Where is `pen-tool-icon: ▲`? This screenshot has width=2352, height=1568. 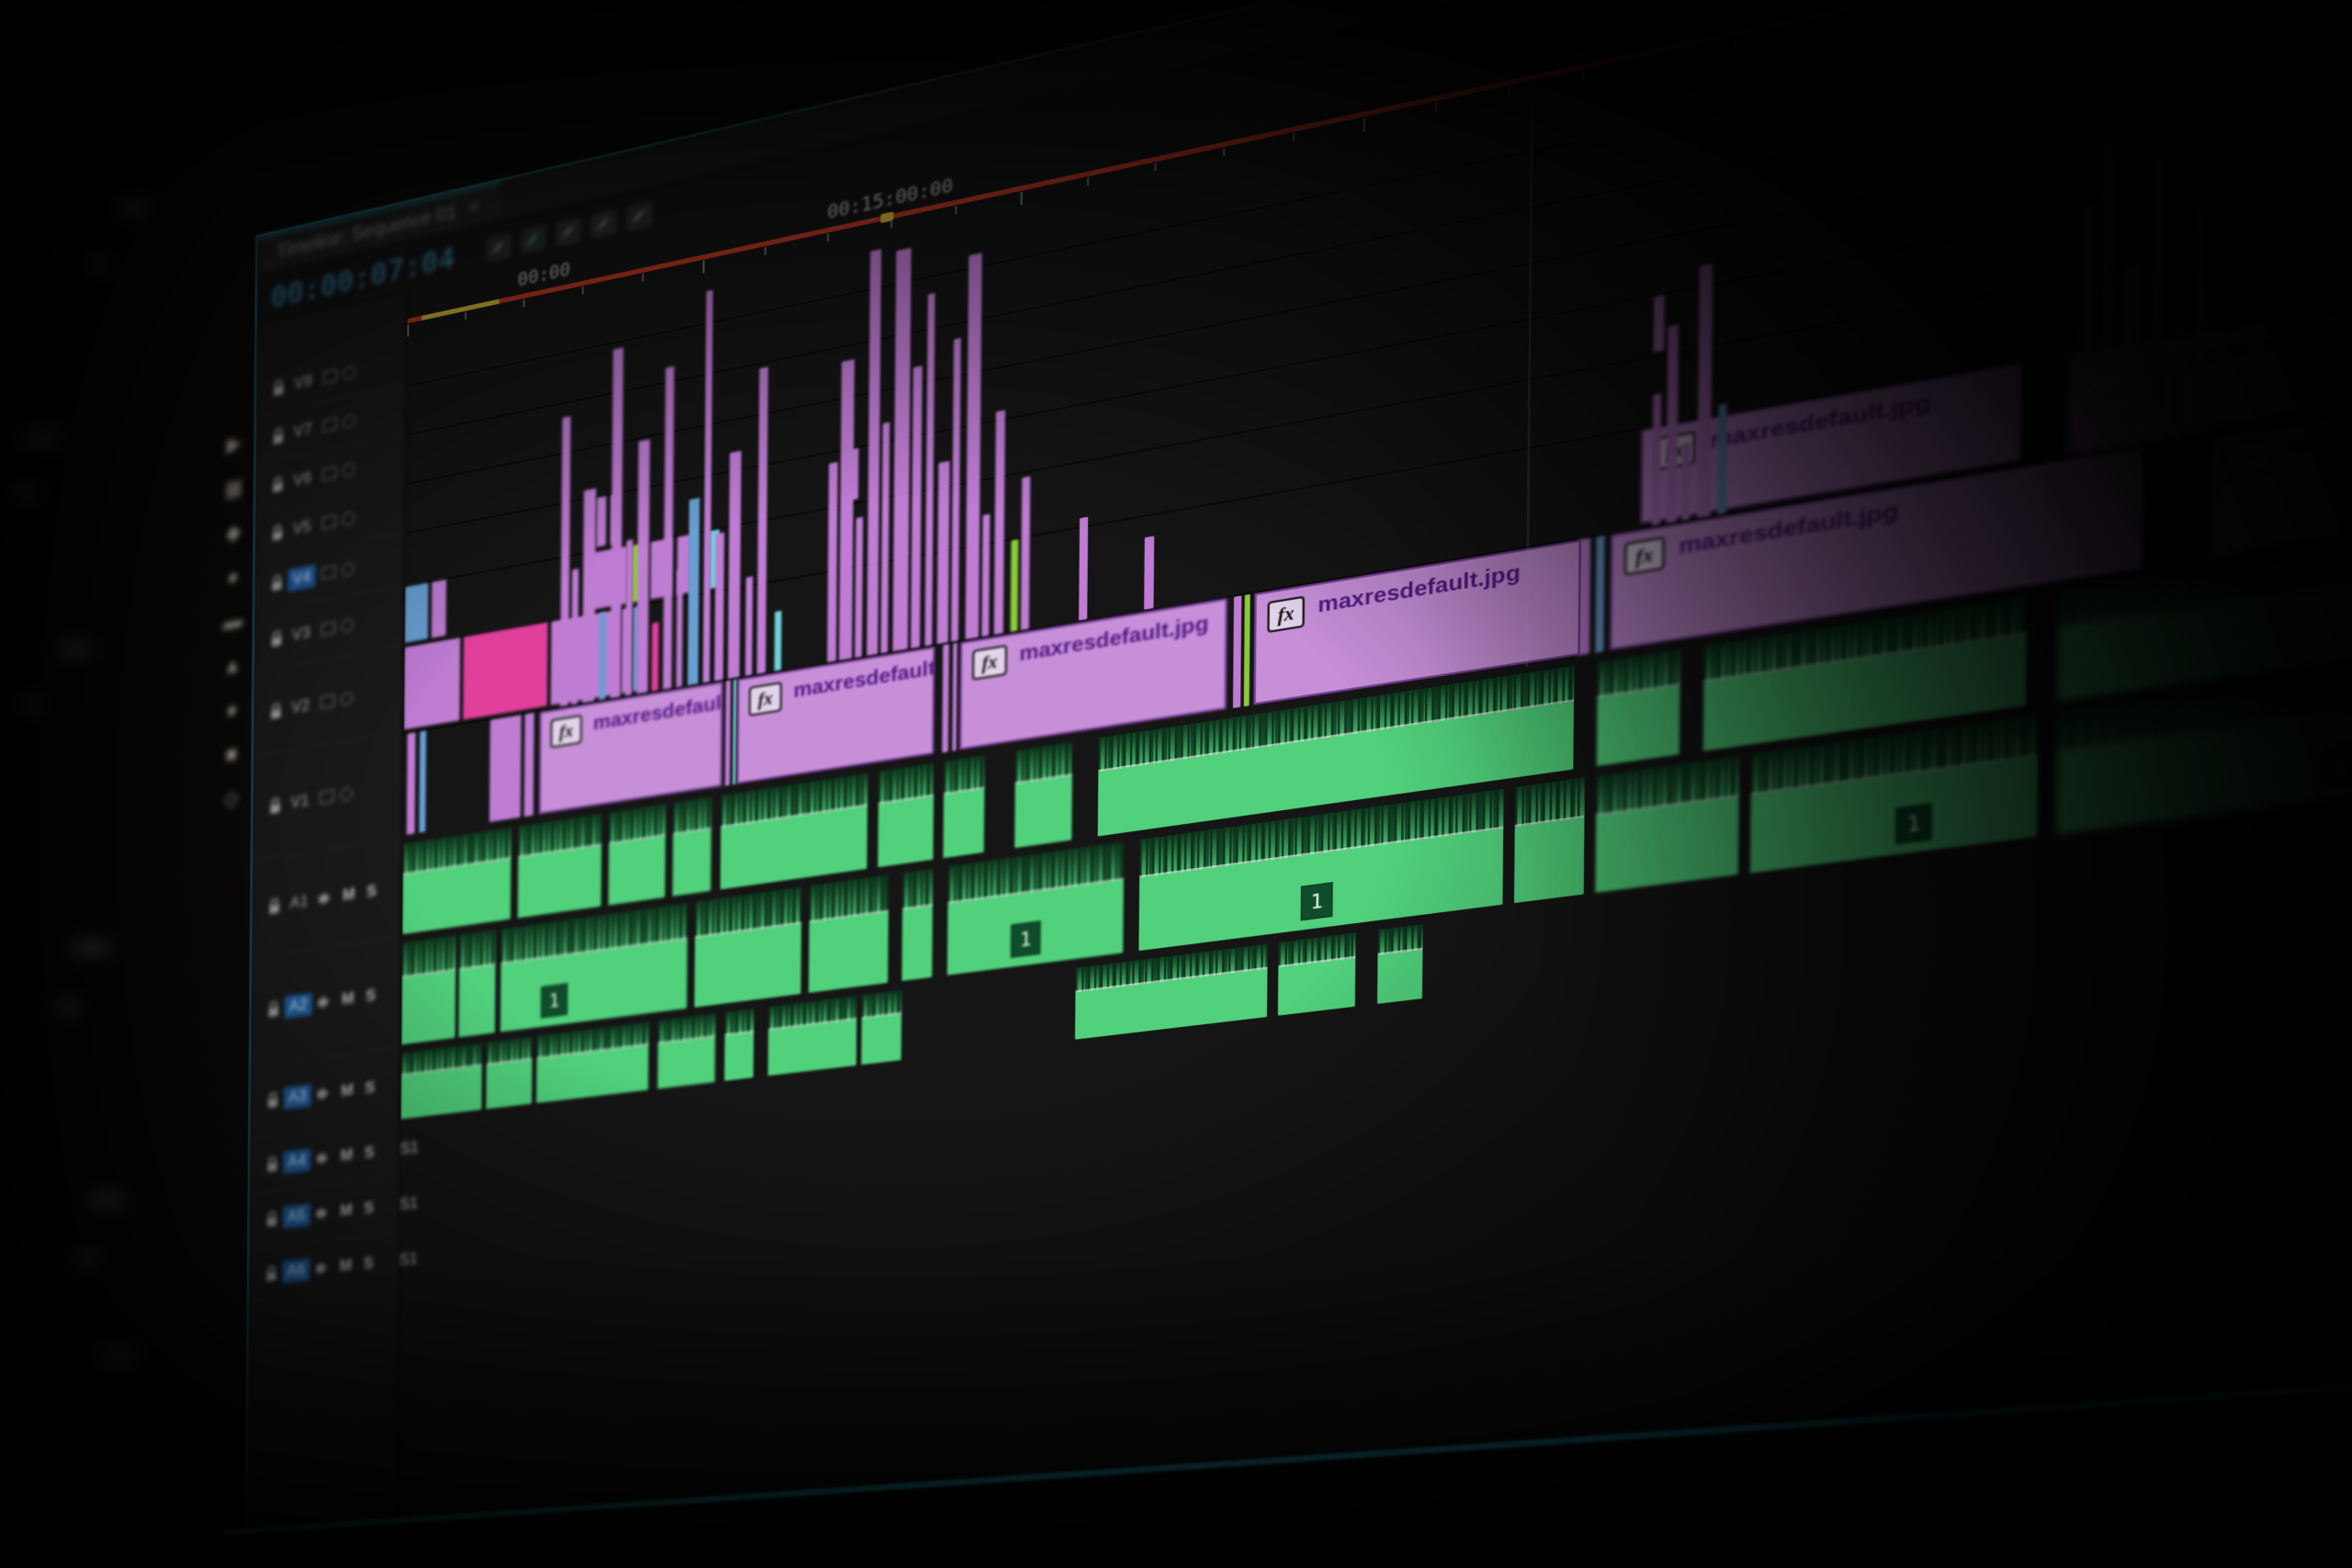 pen-tool-icon: ▲ is located at coordinates (232, 665).